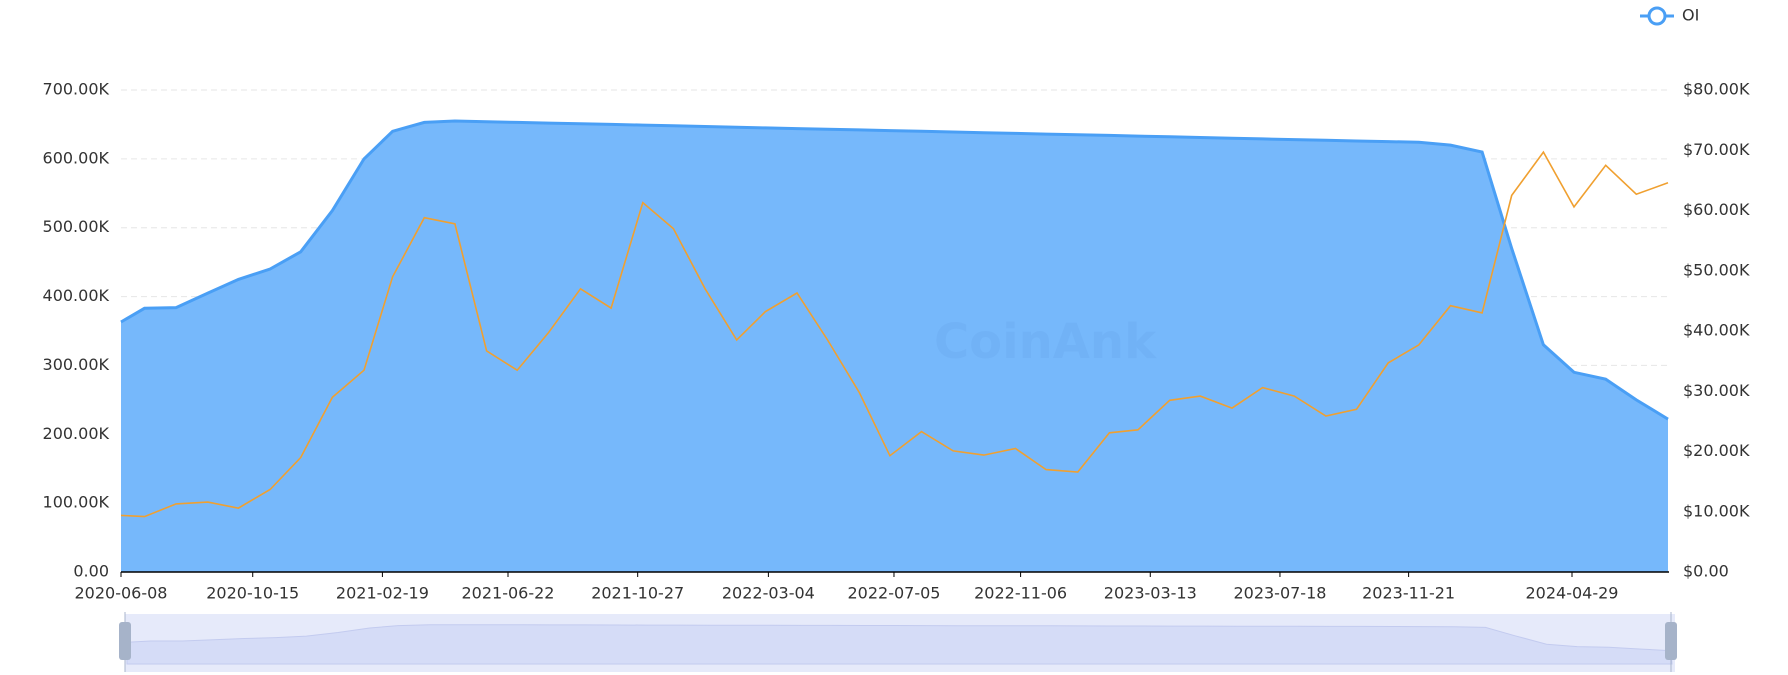 This screenshot has height=675, width=1788. Describe the element at coordinates (252, 593) in the screenshot. I see `x-tick-label: 2020-10-15` at that location.